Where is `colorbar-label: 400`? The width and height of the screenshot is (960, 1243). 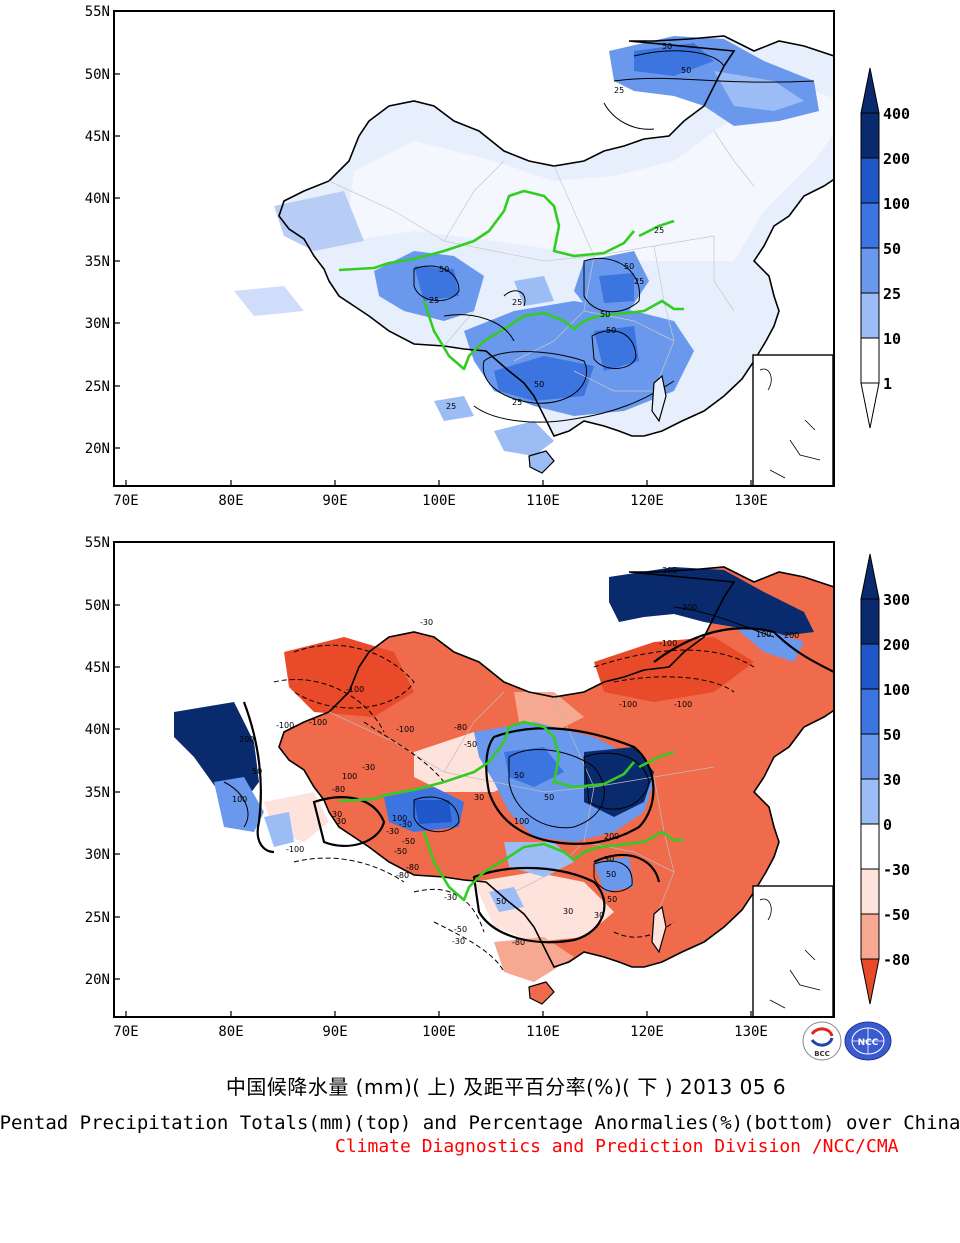 colorbar-label: 400 is located at coordinates (896, 114).